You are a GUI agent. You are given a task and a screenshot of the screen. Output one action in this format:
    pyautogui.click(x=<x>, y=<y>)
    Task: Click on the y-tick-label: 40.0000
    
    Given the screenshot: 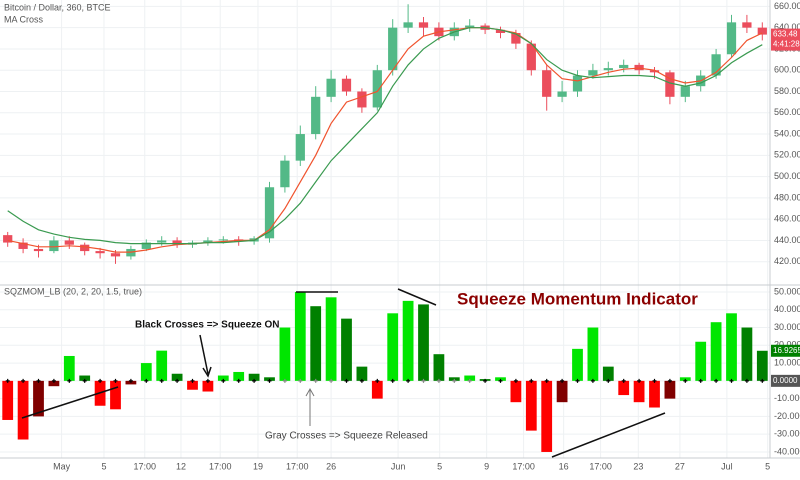 What is the action you would take?
    pyautogui.click(x=787, y=309)
    